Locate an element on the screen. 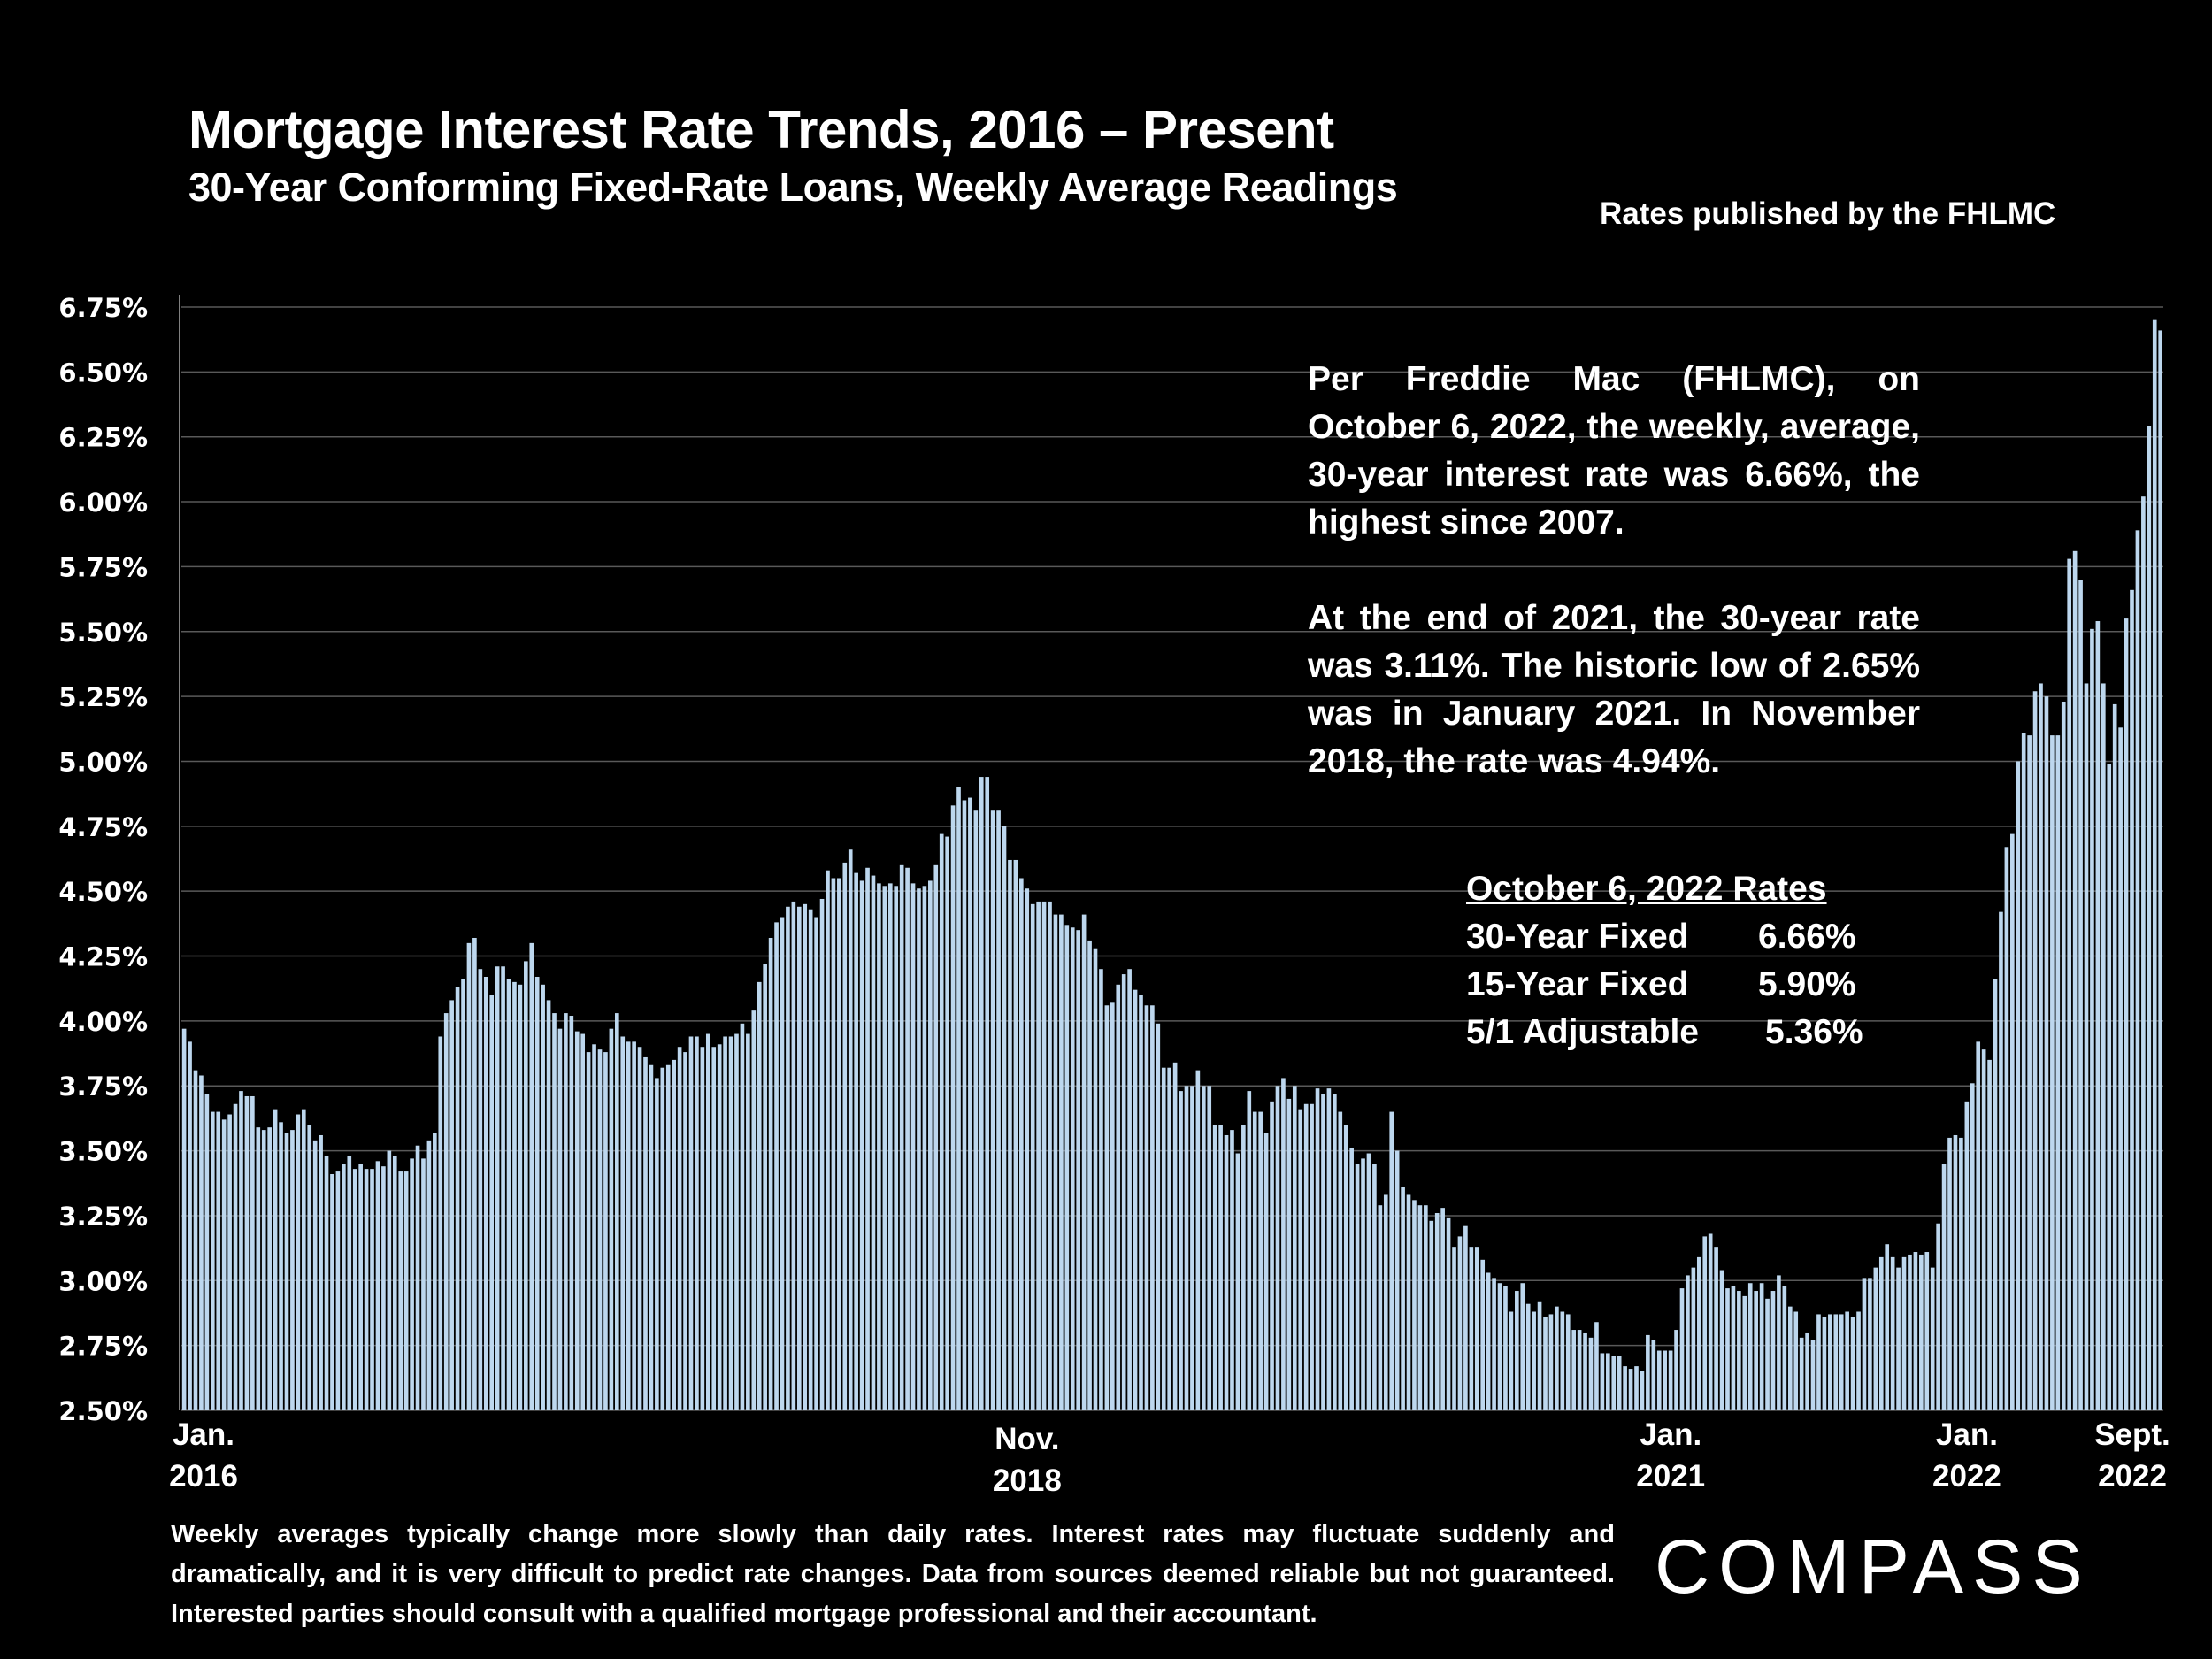  rates-row: 5/1 Adjustable 5.36% is located at coordinates (1664, 1033).